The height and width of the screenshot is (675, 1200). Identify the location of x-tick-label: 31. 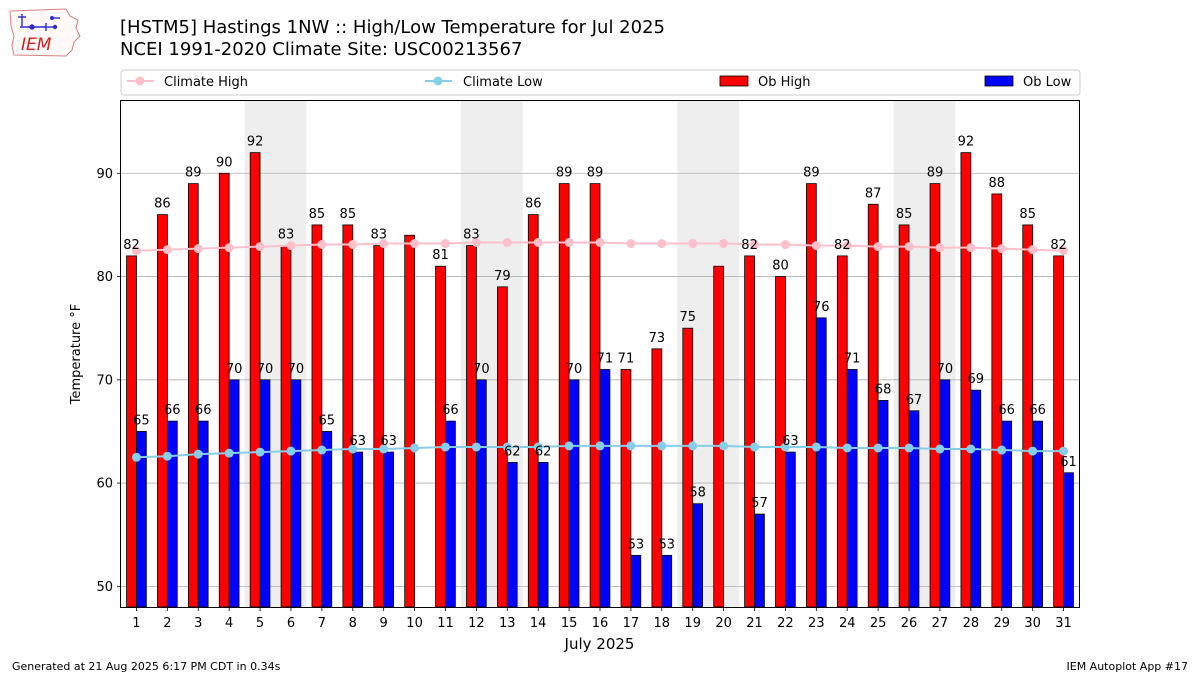
(1063, 623).